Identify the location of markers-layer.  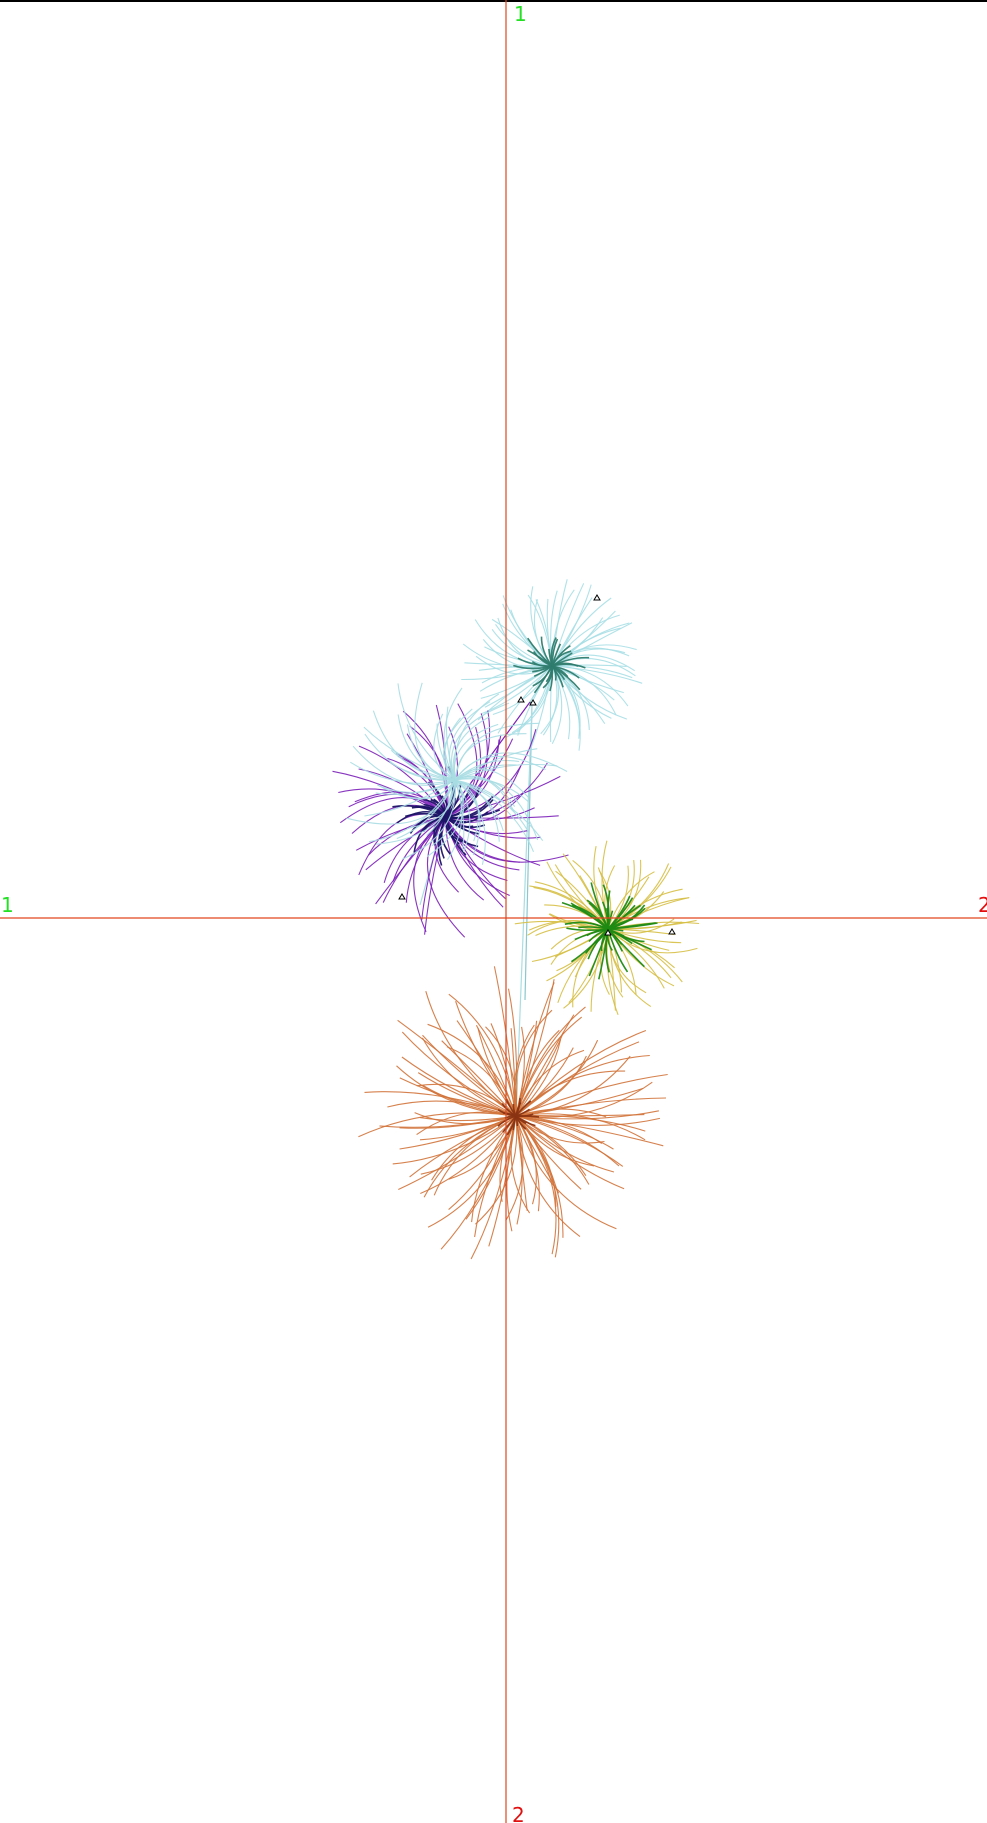
(537, 765).